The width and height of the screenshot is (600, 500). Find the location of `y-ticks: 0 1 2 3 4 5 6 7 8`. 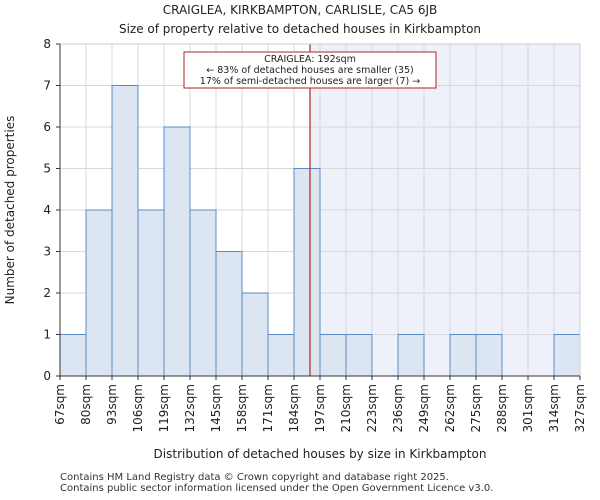

y-ticks: 0 1 2 3 4 5 6 7 8 is located at coordinates (51, 210).